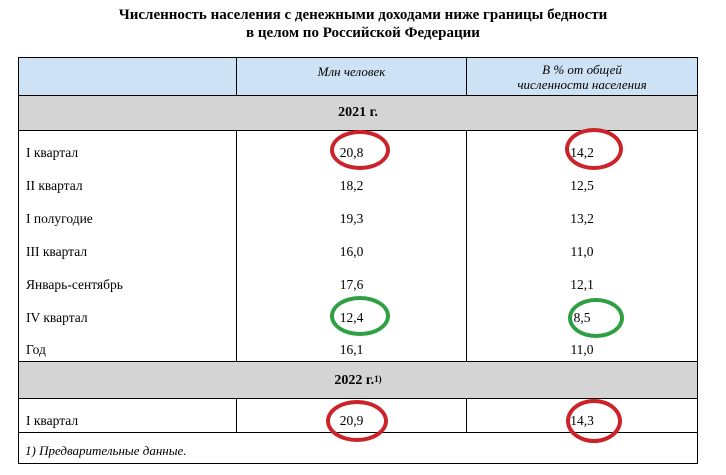 Image resolution: width=726 pixels, height=475 pixels. I want to click on year-label: 2021 г., so click(358, 112).